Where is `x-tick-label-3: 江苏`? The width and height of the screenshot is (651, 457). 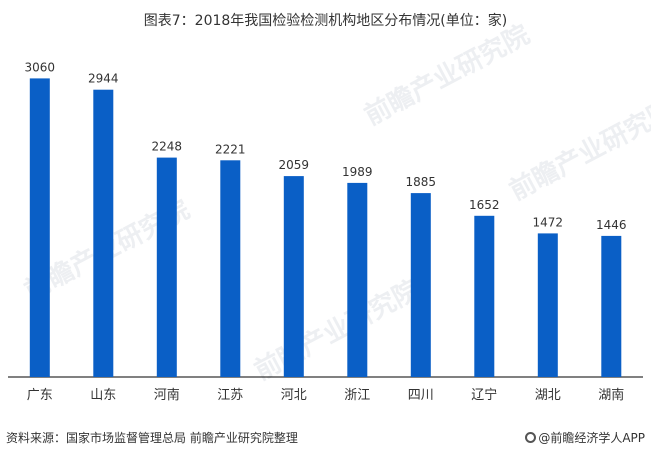 x-tick-label-3: 江苏 is located at coordinates (230, 395).